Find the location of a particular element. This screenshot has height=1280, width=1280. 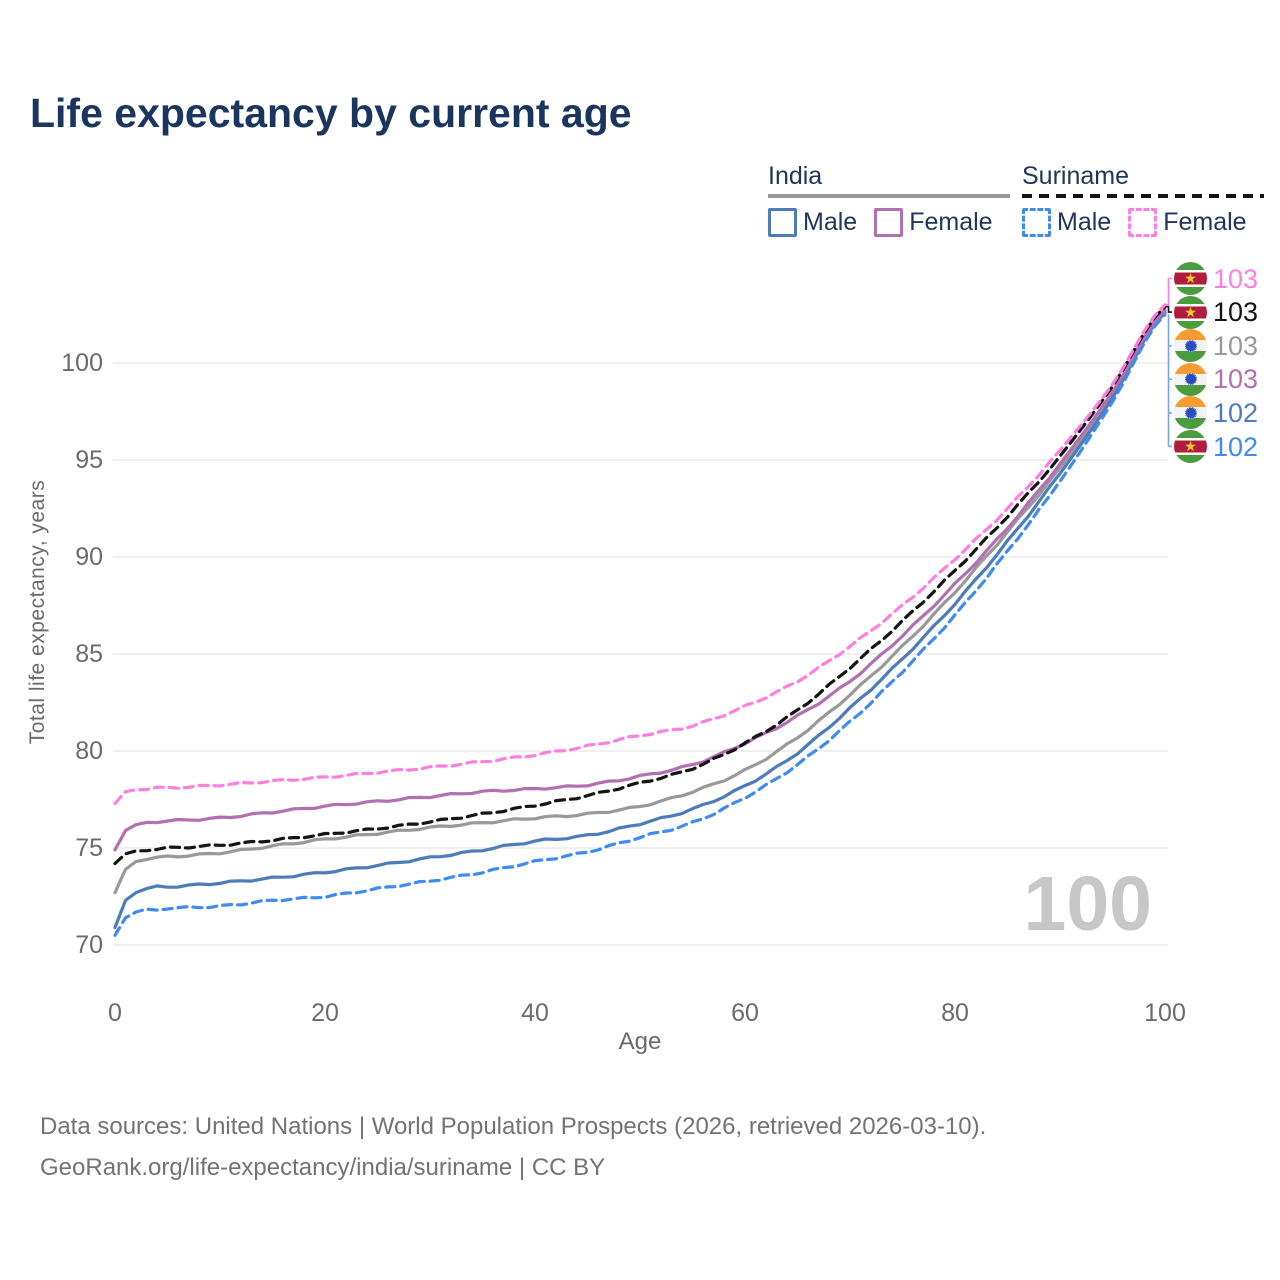

end-label-suriname-female: ★ 103 is located at coordinates (1216, 279).